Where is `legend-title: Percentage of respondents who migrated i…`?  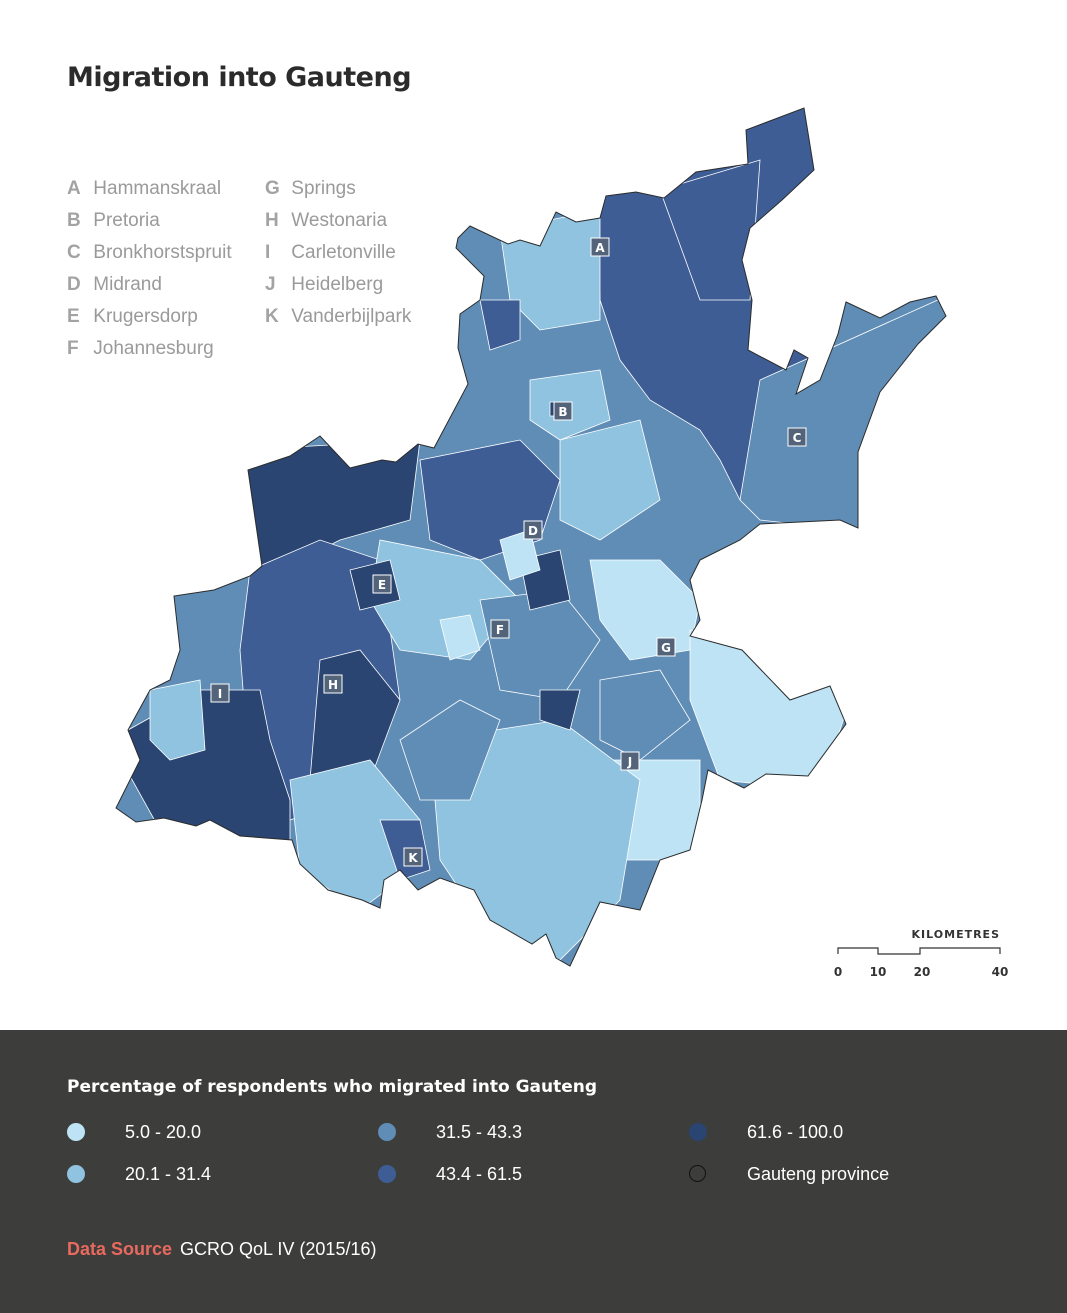 legend-title: Percentage of respondents who migrated i… is located at coordinates (332, 1087).